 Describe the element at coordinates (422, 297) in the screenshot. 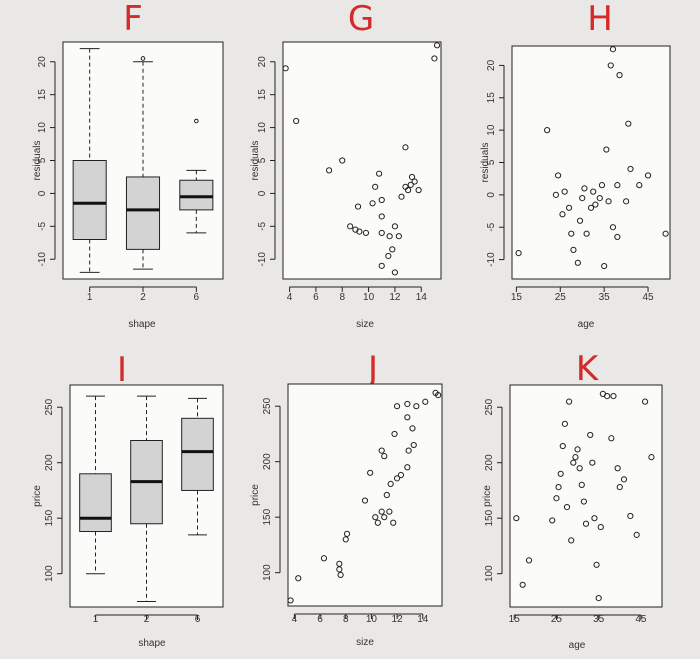

I see `x-tick-label: 14` at that location.